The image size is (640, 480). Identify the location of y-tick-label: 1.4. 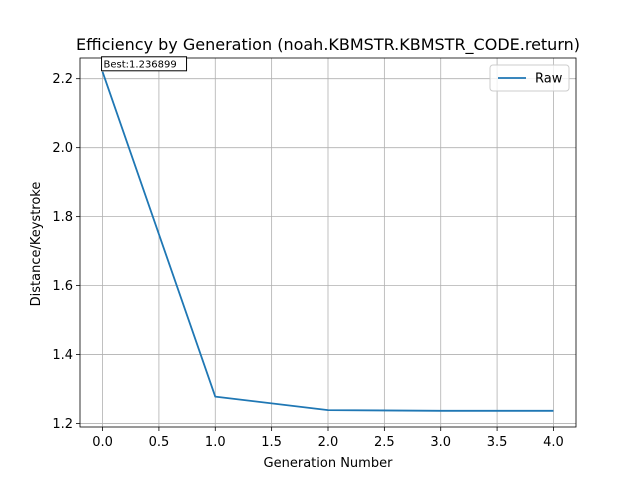
(62, 355).